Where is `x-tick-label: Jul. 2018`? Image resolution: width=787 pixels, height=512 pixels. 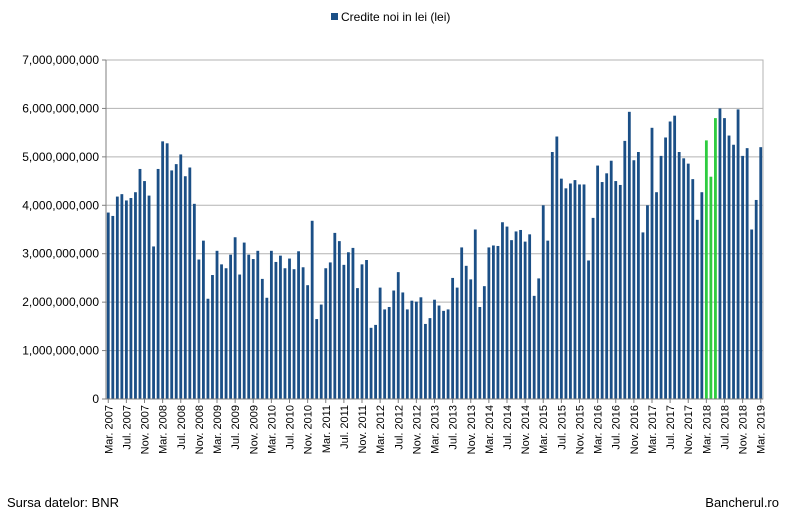
x-tick-label: Jul. 2018 is located at coordinates (725, 427).